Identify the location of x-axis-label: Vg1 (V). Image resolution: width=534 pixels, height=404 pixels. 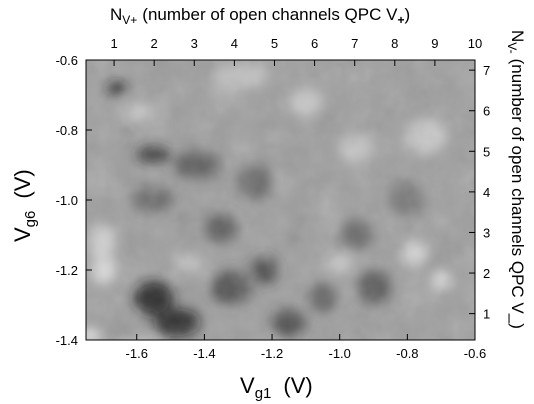
(276, 387).